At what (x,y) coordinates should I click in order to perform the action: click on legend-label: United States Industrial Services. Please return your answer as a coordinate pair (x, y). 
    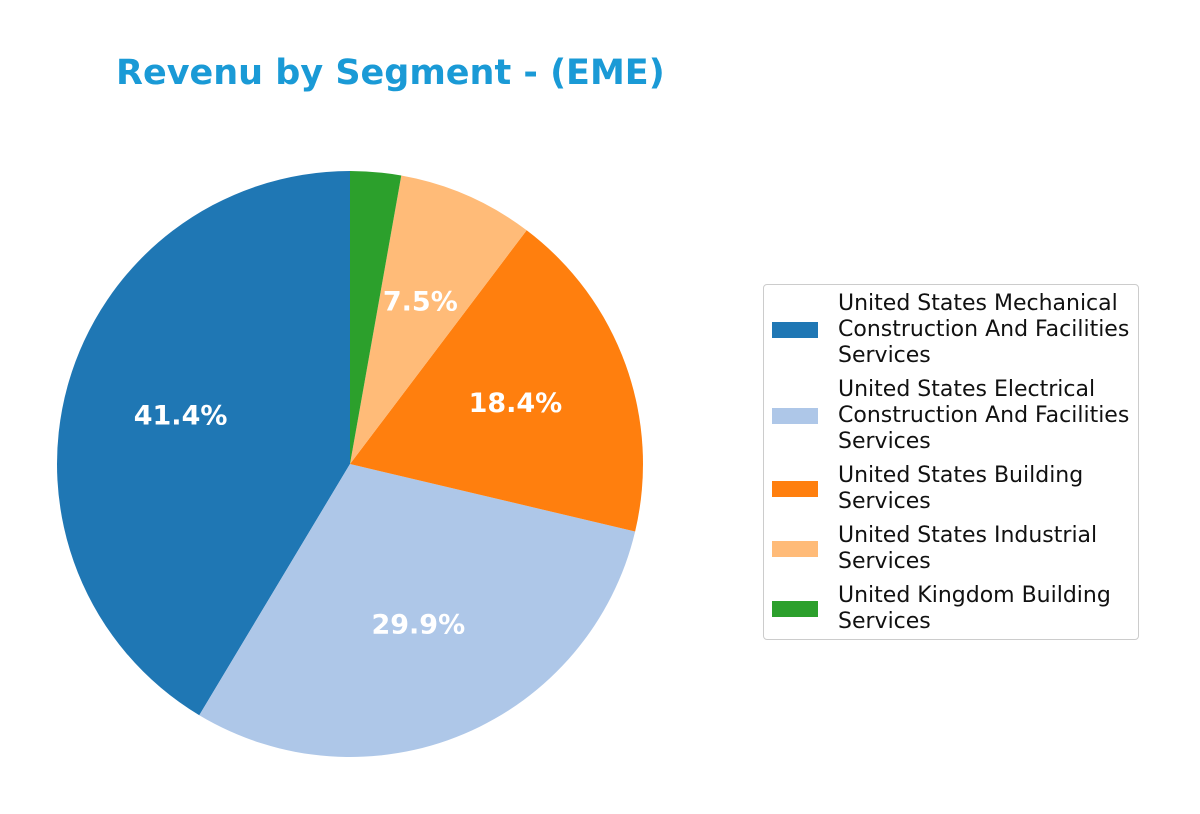
    Looking at the image, I should click on (968, 548).